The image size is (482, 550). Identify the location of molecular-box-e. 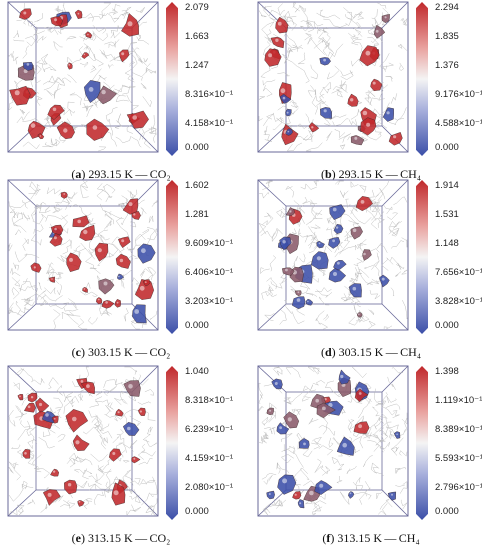
(83, 441).